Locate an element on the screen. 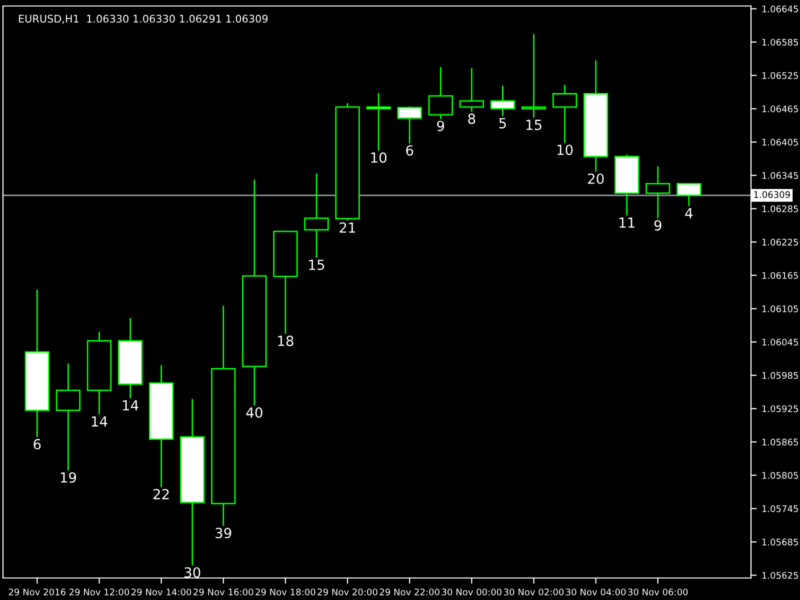 This screenshot has width=800, height=600. y-tick-label: 1.06345 is located at coordinates (780, 175).